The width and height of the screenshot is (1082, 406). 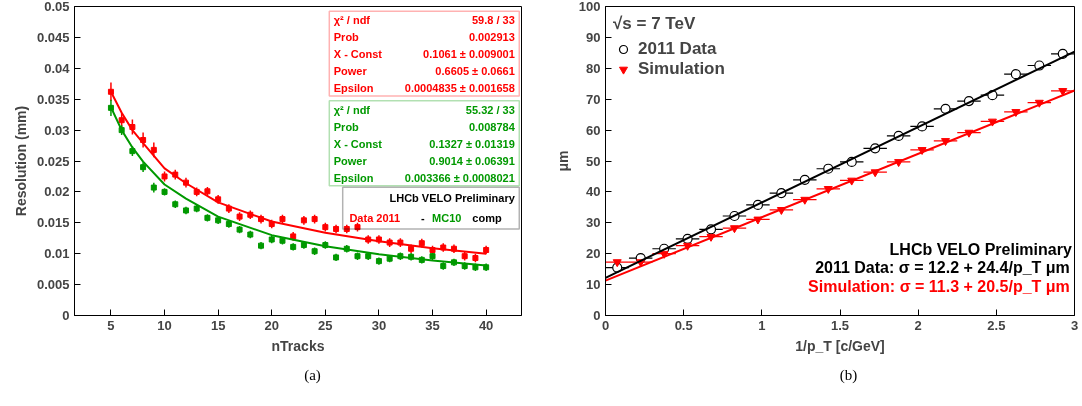 I want to click on annotation: 59.8 / 33, so click(x=493, y=20).